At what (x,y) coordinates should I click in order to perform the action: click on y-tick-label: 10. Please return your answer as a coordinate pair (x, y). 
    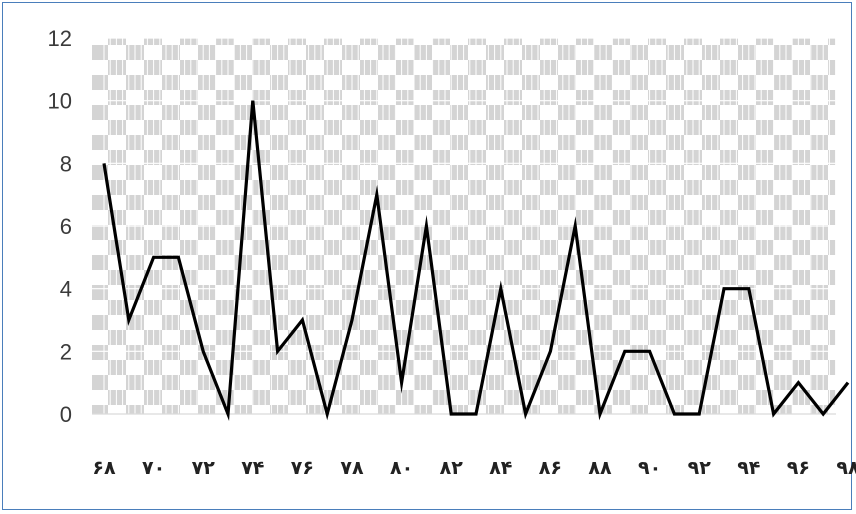
    Looking at the image, I should click on (60, 101).